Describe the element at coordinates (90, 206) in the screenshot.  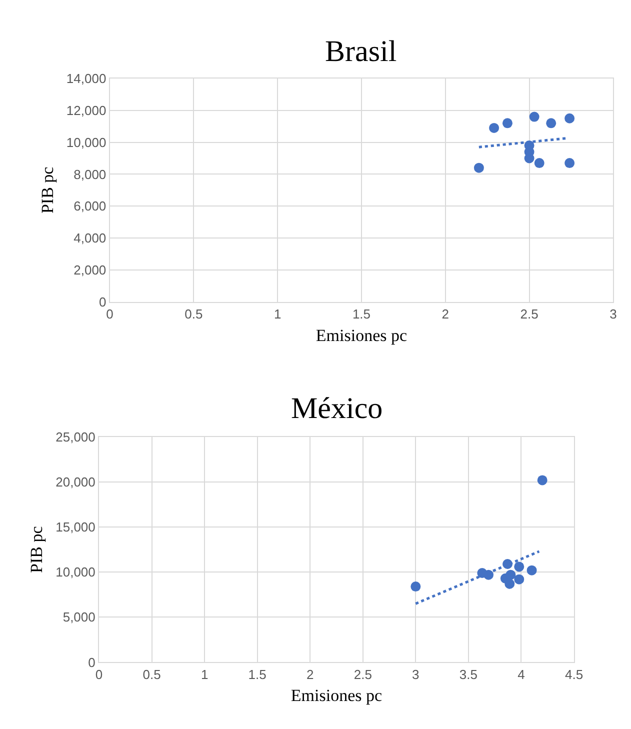
I see `y-tick-label: 6,000` at that location.